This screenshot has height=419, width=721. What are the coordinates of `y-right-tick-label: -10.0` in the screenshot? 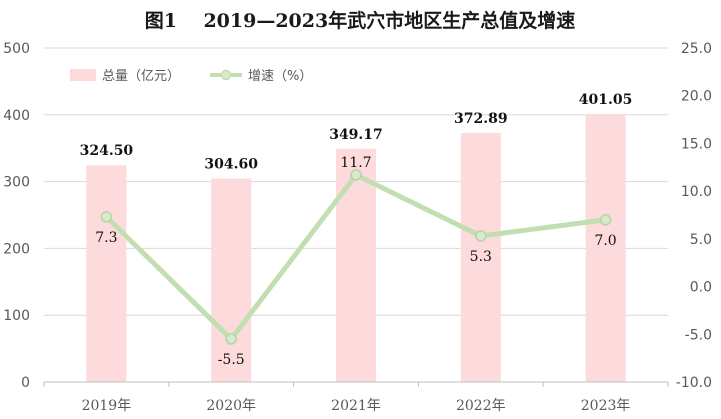 It's located at (694, 383).